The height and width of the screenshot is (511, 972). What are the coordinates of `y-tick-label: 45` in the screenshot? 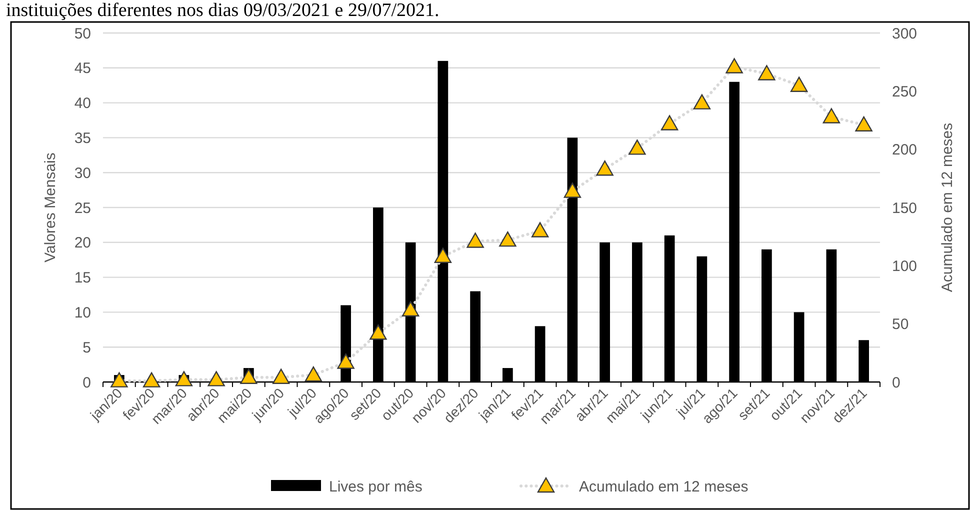 It's located at (82, 69).